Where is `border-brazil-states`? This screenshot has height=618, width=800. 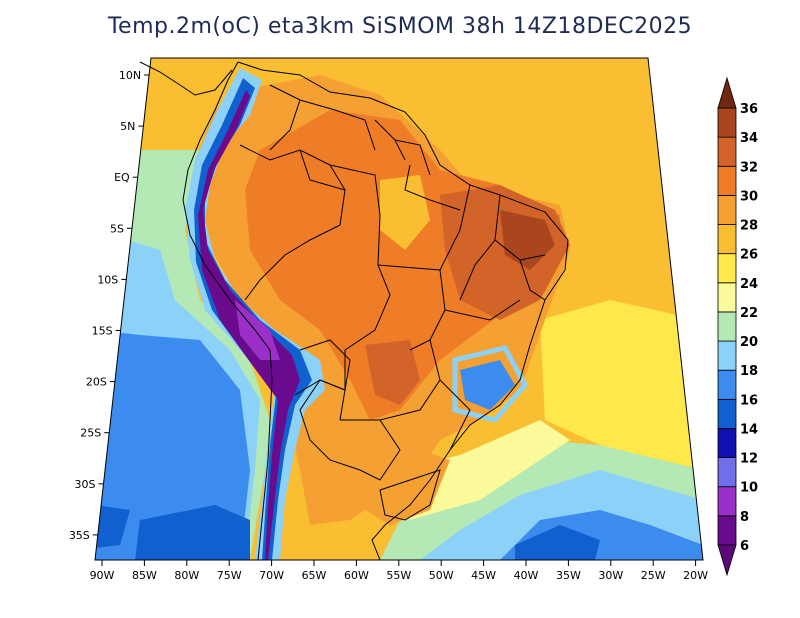
border-brazil-states is located at coordinates (449, 317).